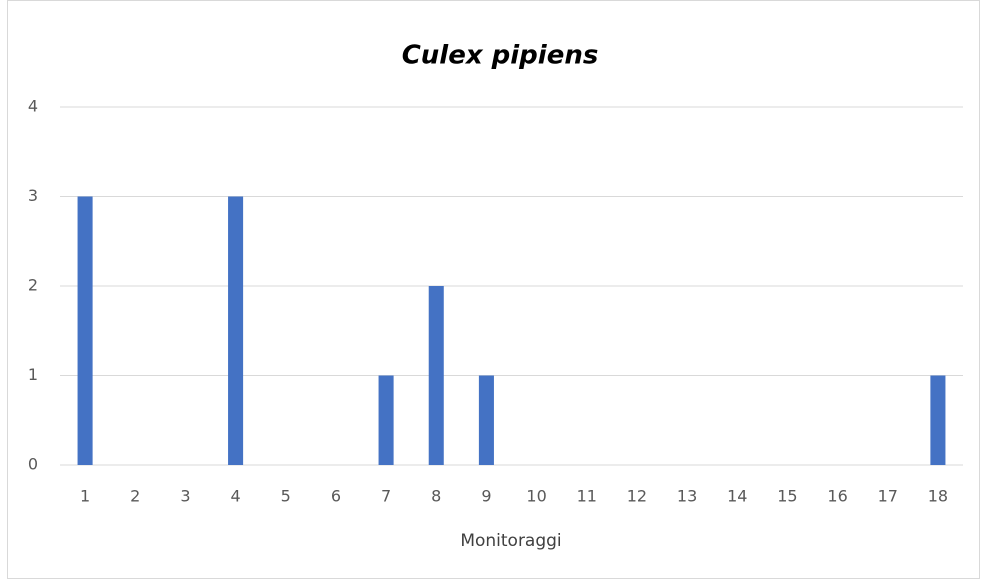 Image resolution: width=981 pixels, height=580 pixels. What do you see at coordinates (185, 496) in the screenshot?
I see `x-tick-label: 3` at bounding box center [185, 496].